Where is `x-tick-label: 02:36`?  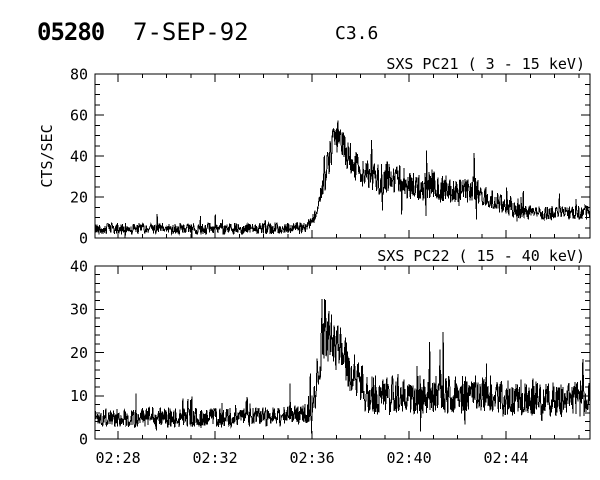
x-tick-label: 02:36 is located at coordinates (311, 458).